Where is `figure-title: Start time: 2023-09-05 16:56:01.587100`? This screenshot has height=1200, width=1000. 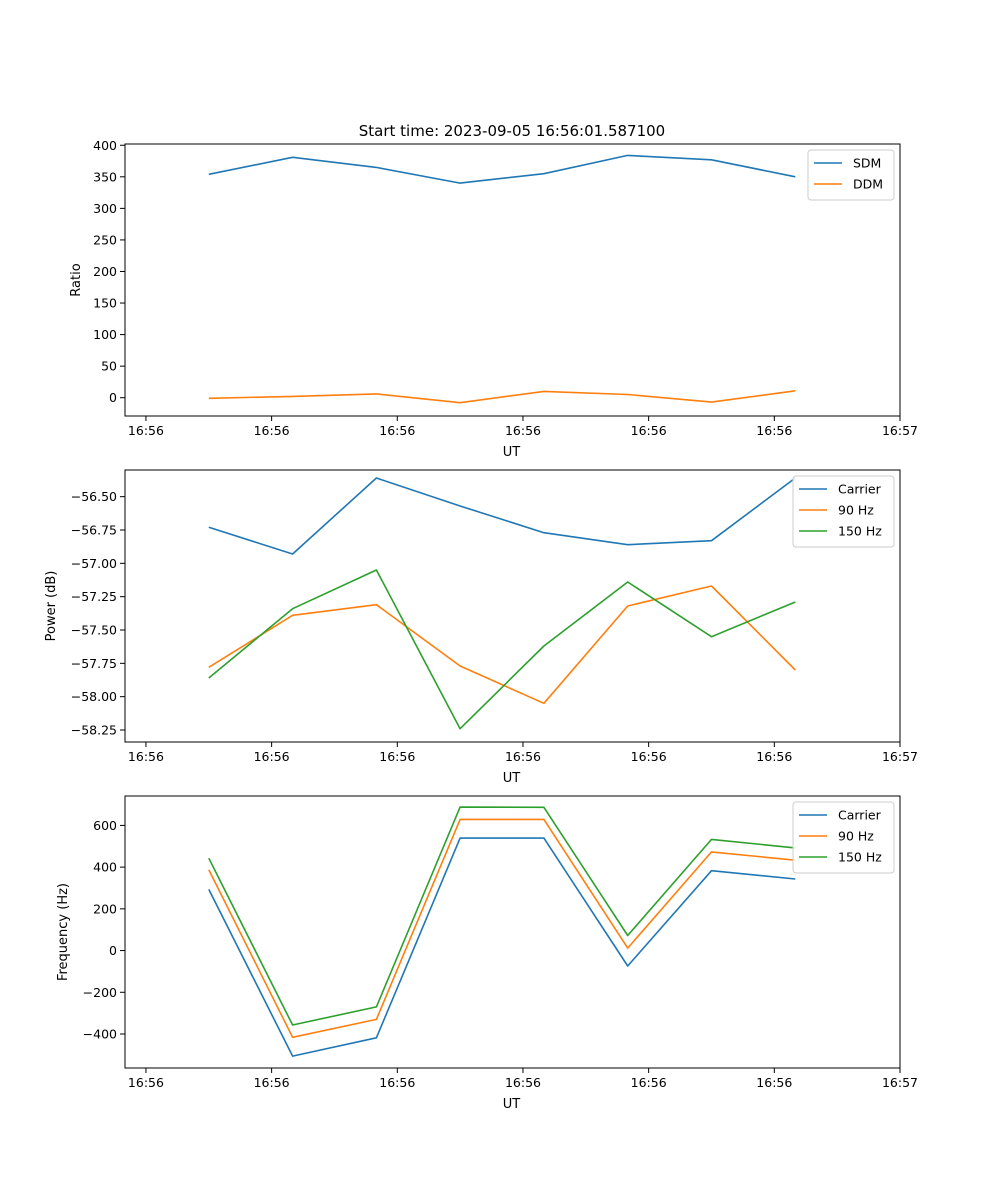 figure-title: Start time: 2023-09-05 16:56:01.587100 is located at coordinates (512, 131).